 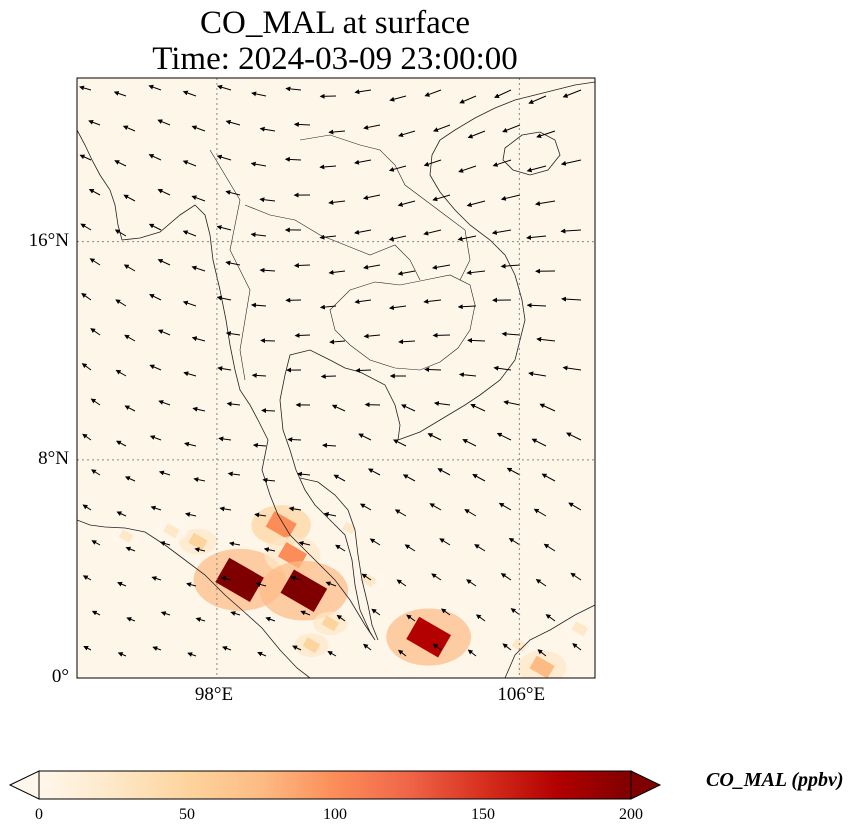 What do you see at coordinates (402, 322) in the screenshot?
I see `border-thailand-cambodia` at bounding box center [402, 322].